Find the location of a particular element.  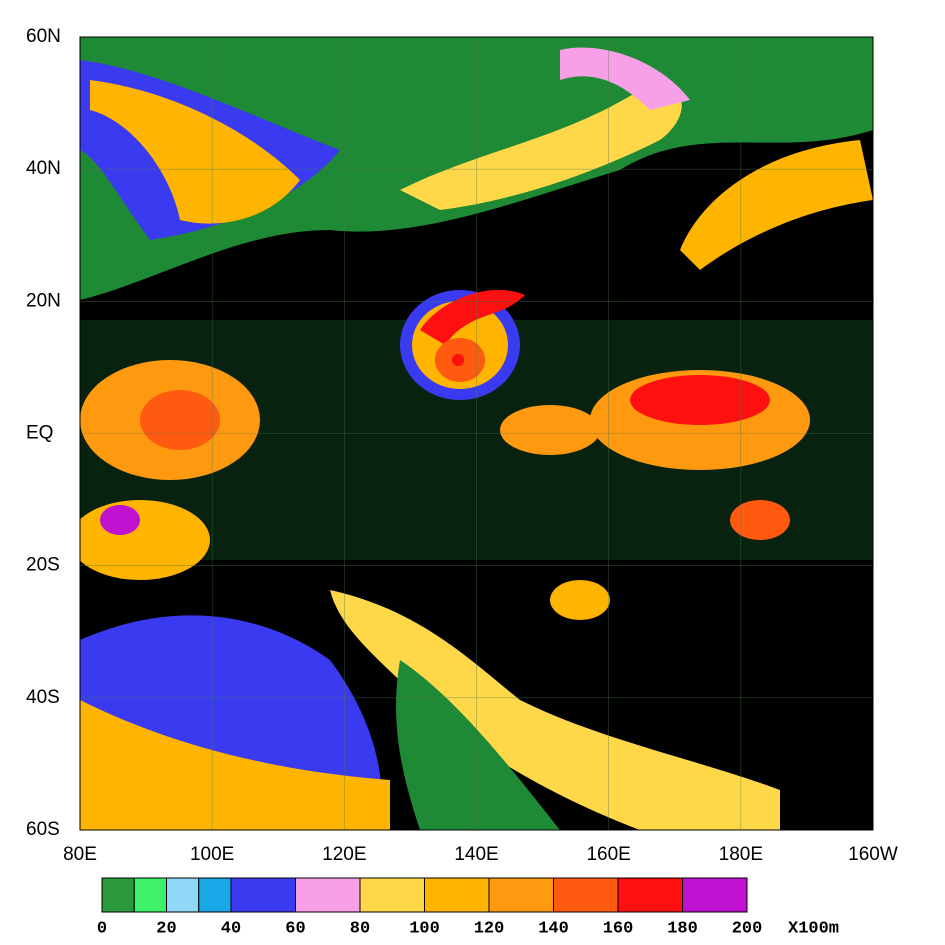

colorbar-tick-label: 200 is located at coordinates (747, 928).